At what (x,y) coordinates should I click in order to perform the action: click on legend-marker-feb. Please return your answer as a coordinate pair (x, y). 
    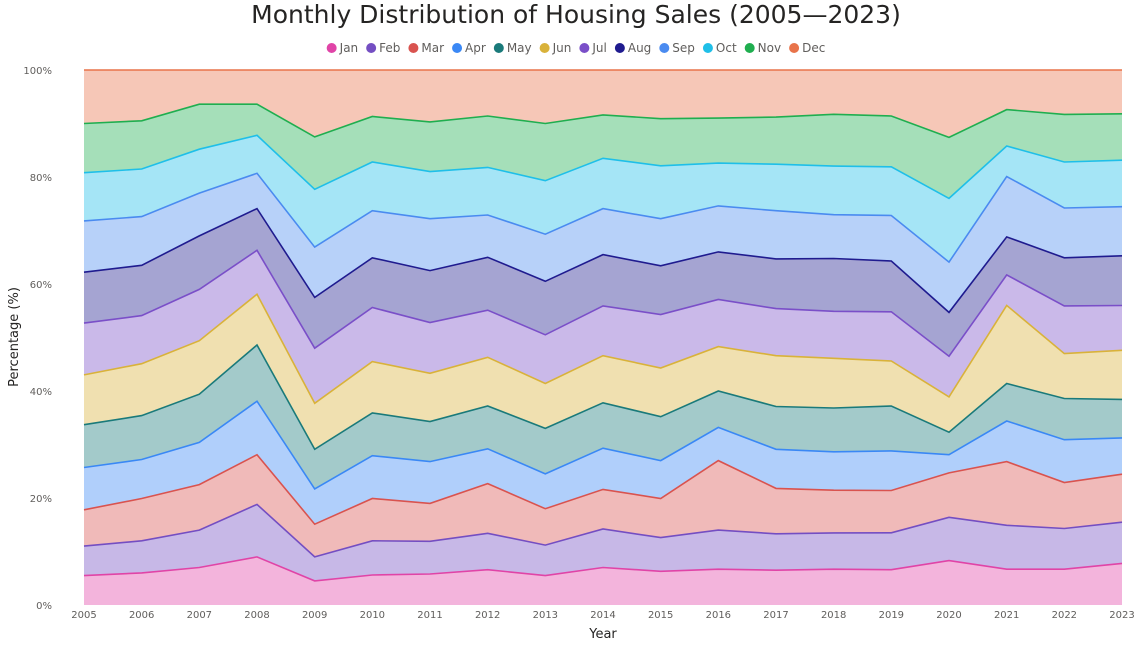
    Looking at the image, I should click on (371, 48).